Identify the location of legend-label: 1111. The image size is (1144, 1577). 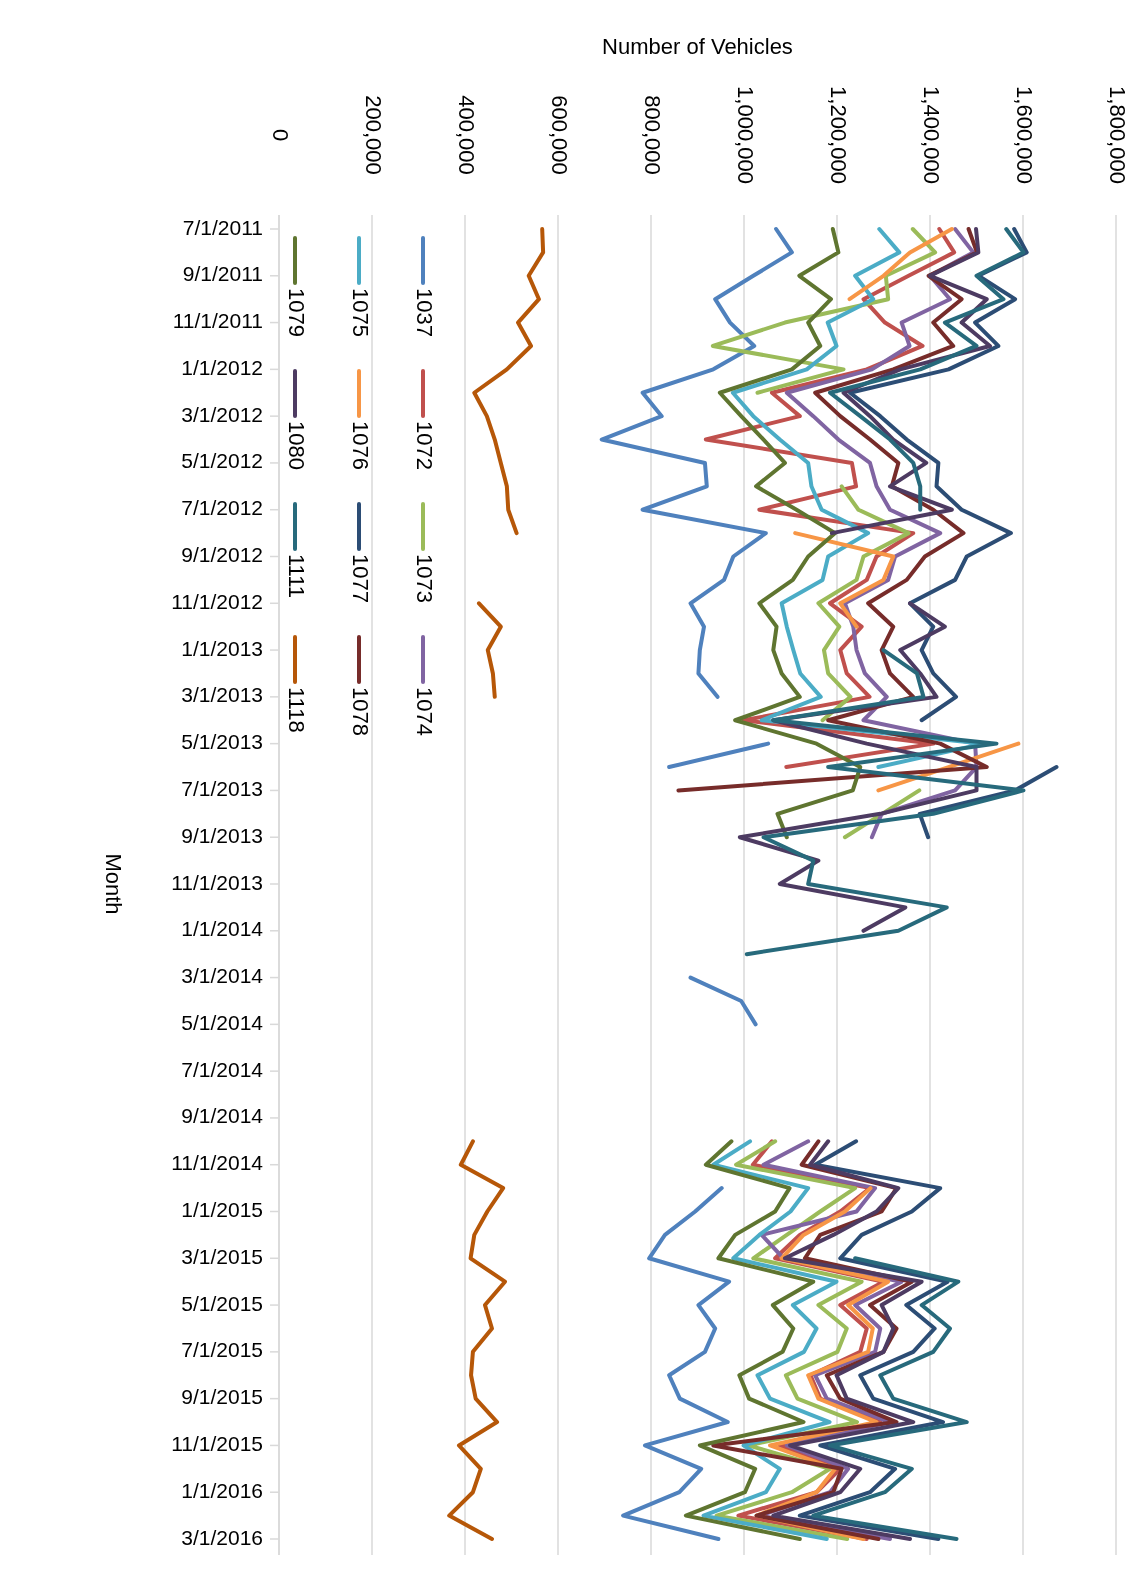
(297, 576).